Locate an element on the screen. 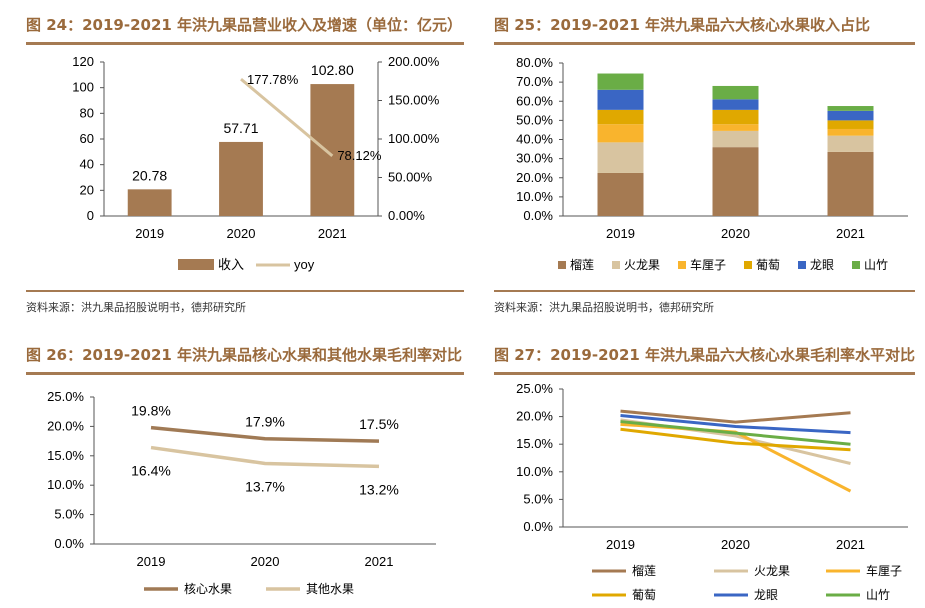 Image resolution: width=925 pixels, height=608 pixels. yoy-line is located at coordinates (287, 117).